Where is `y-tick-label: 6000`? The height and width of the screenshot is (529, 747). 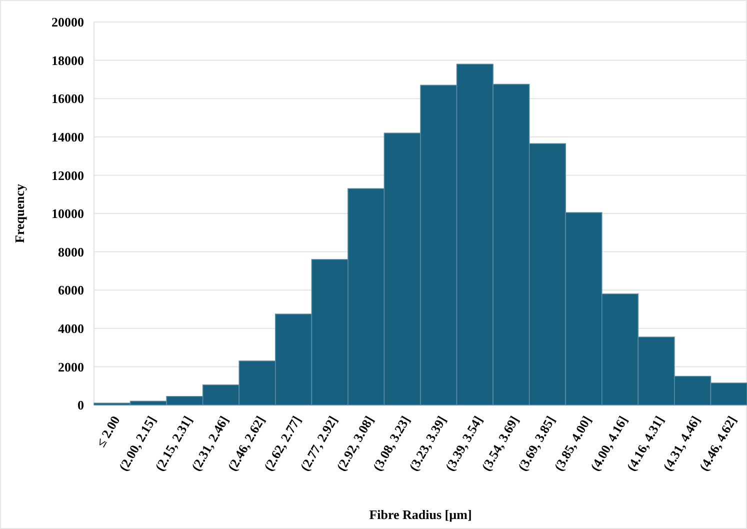
y-tick-label: 6000 is located at coordinates (71, 290).